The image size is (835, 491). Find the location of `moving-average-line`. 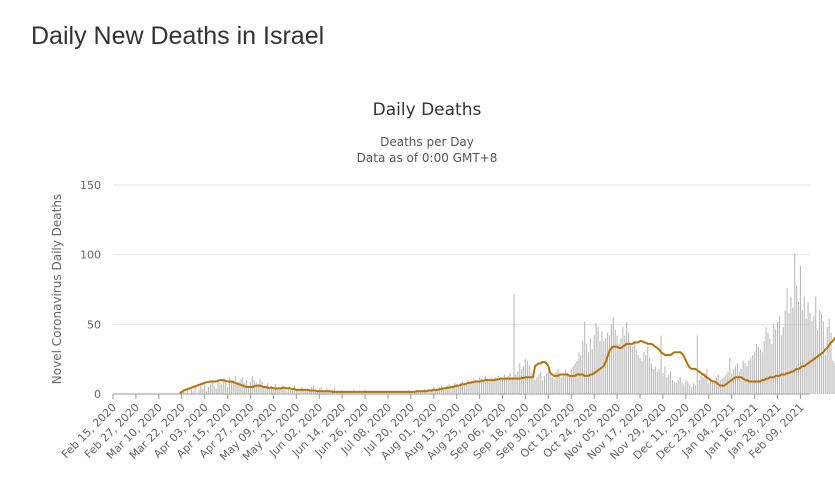

moving-average-line is located at coordinates (507, 365).